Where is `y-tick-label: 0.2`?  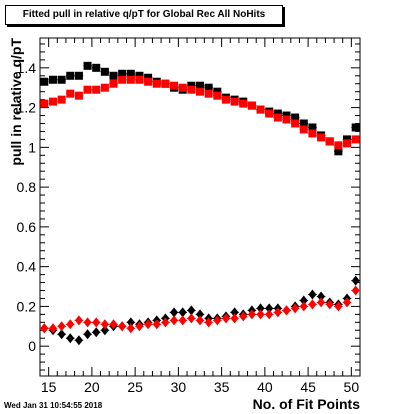
y-tick-label: 0.2 is located at coordinates (27, 306).